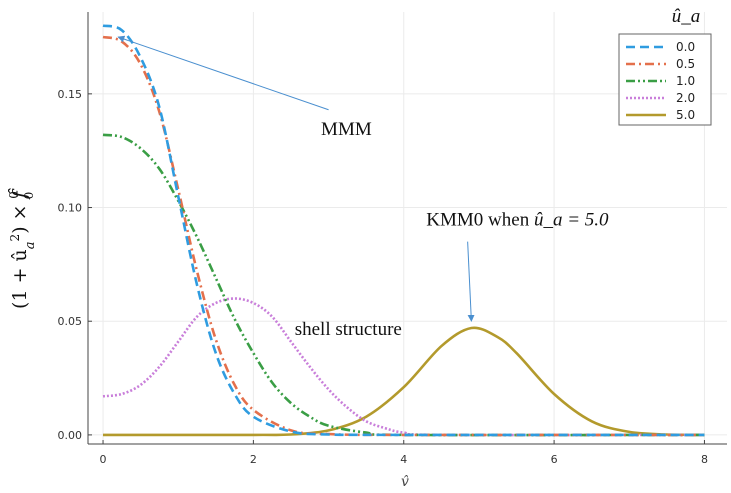 The image size is (731, 493). Describe the element at coordinates (660, 81) in the screenshot. I see `legend-items: 0.0 0.5 1.0 2.0 5.0` at that location.